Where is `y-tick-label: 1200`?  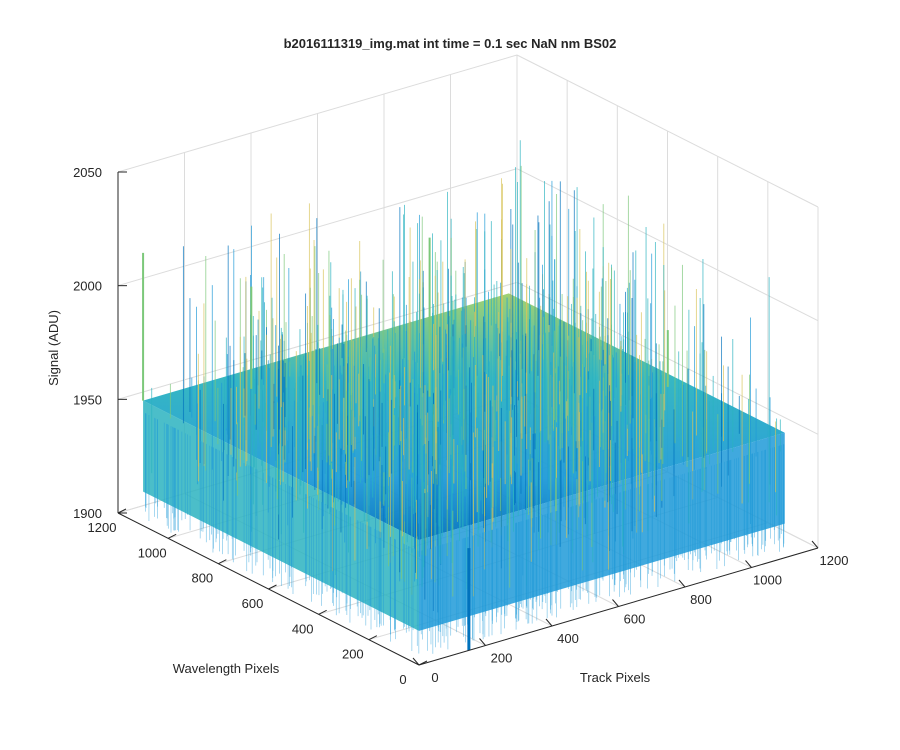
y-tick-label: 1200 is located at coordinates (102, 527).